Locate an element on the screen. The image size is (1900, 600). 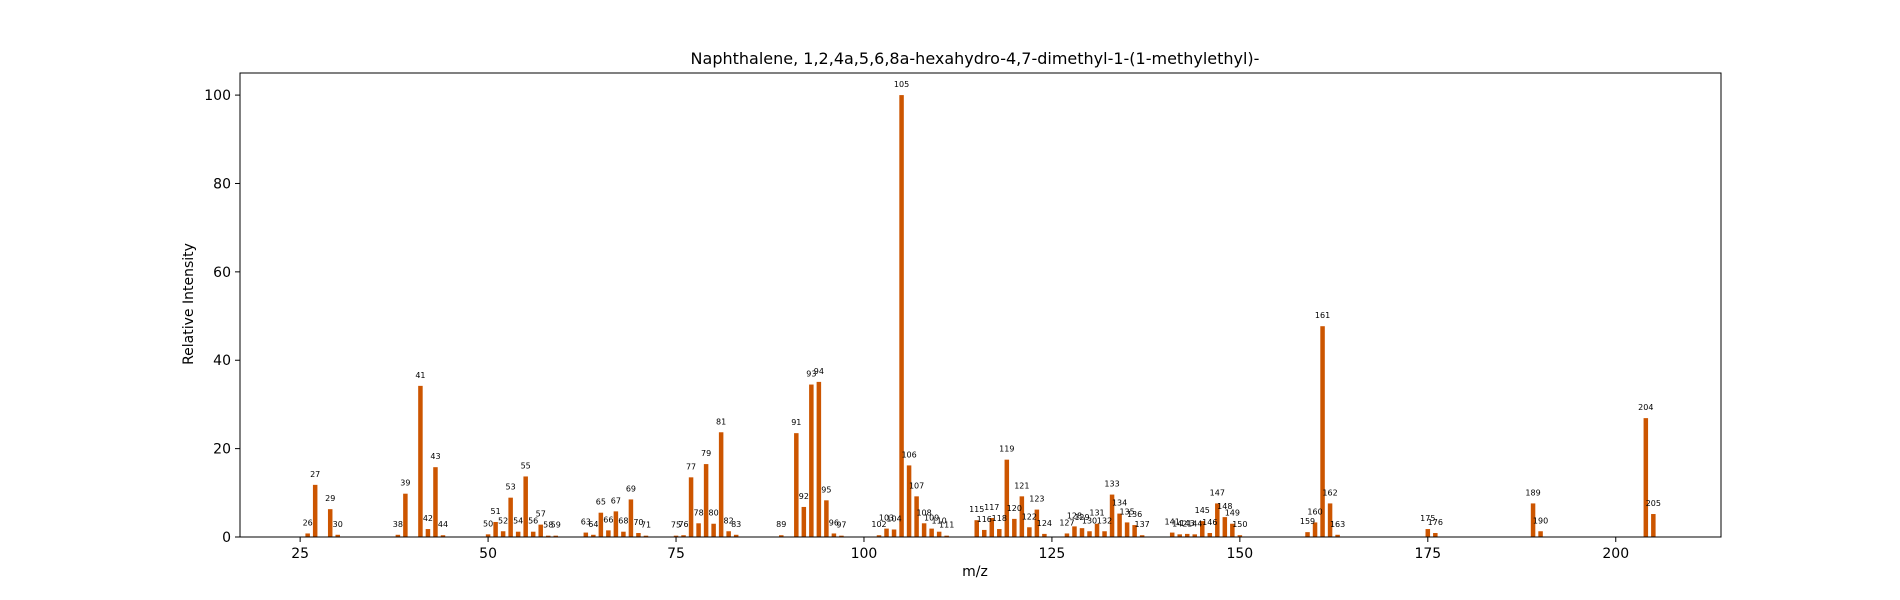
peak-label-30: 30 is located at coordinates (338, 524).